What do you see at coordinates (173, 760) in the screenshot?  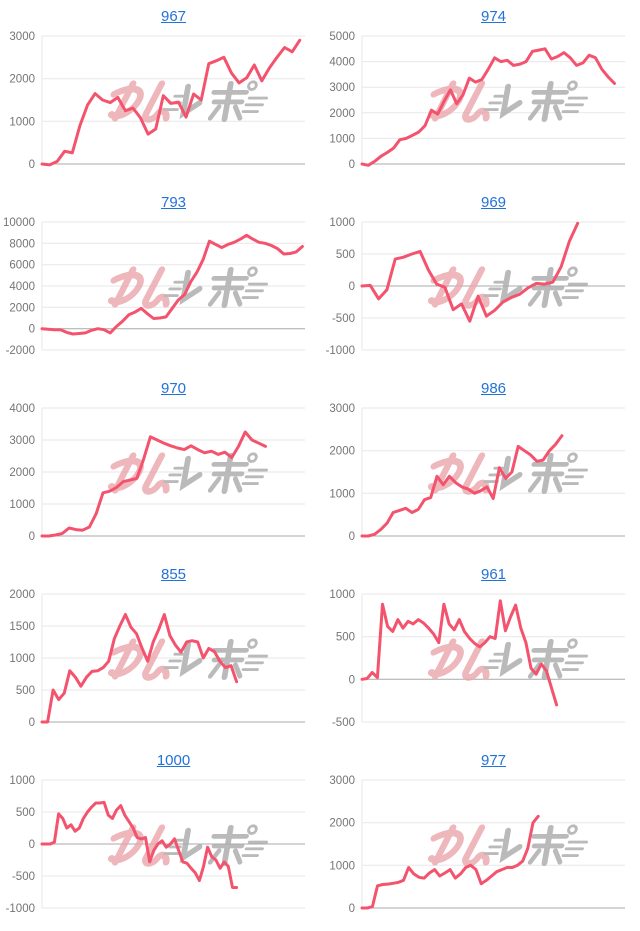 I see `chart-title-link: 1000` at bounding box center [173, 760].